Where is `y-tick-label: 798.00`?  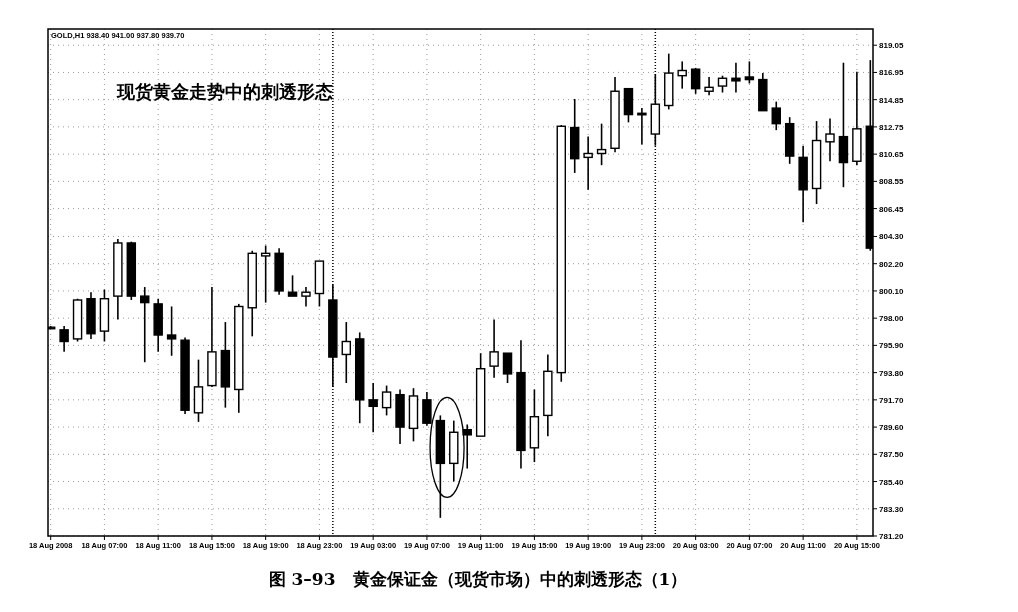 y-tick-label: 798.00 is located at coordinates (892, 319).